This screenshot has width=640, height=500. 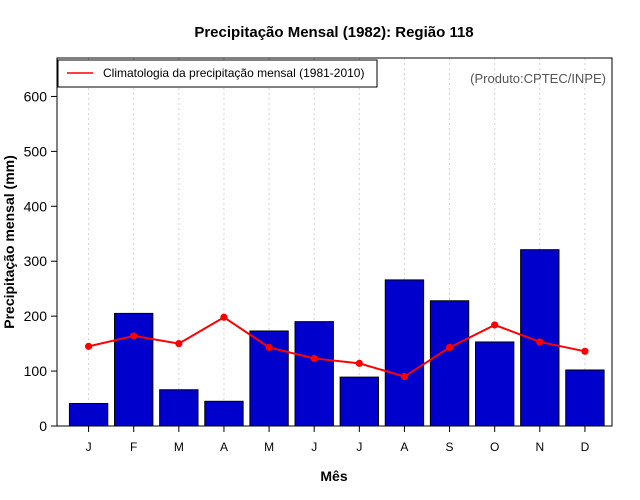 I want to click on x-axis-label: Mês, so click(x=333, y=476).